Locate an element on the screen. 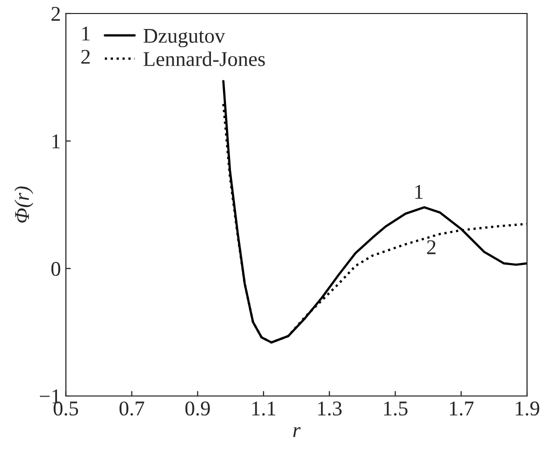 This screenshot has width=549, height=450. text: 2 is located at coordinates (85, 57).